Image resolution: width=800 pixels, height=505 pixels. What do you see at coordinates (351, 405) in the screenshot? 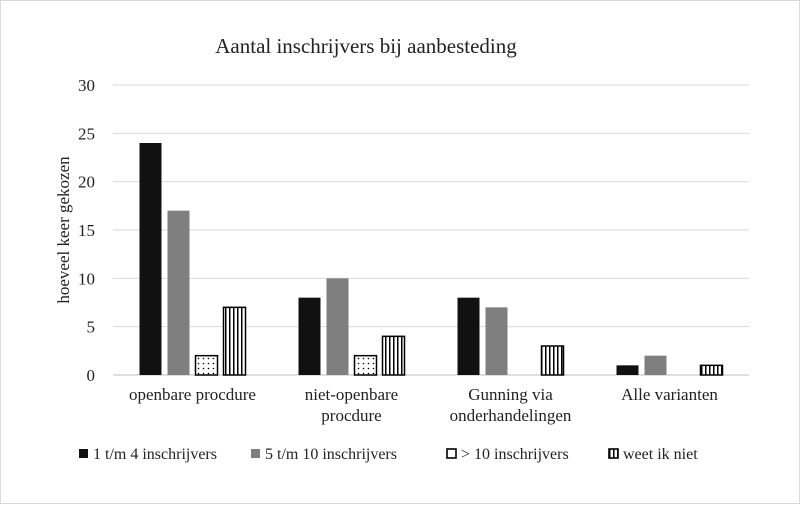
I see `x-category-label: niet-openbare procdure` at bounding box center [351, 405].